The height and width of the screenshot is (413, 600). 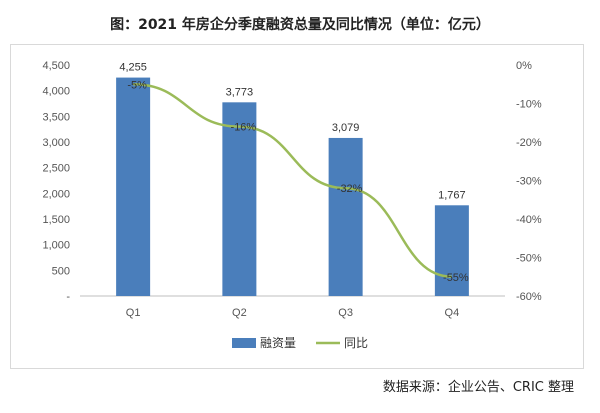 What do you see at coordinates (56, 92) in the screenshot?
I see `y-left-tick-label-8: 4,000` at bounding box center [56, 92].